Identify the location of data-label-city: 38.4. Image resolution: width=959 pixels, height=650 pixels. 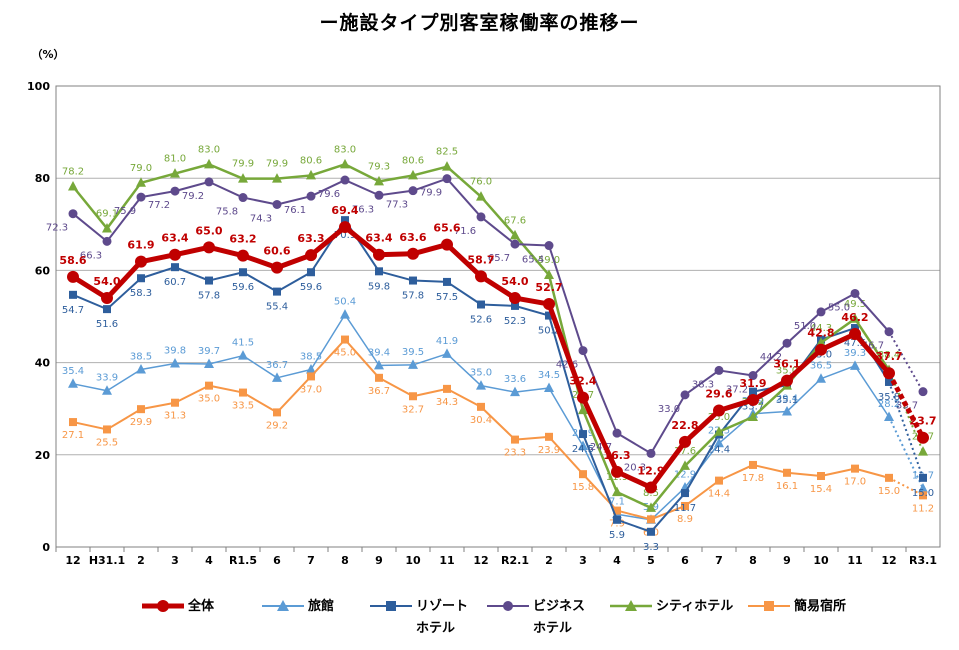
(889, 355).